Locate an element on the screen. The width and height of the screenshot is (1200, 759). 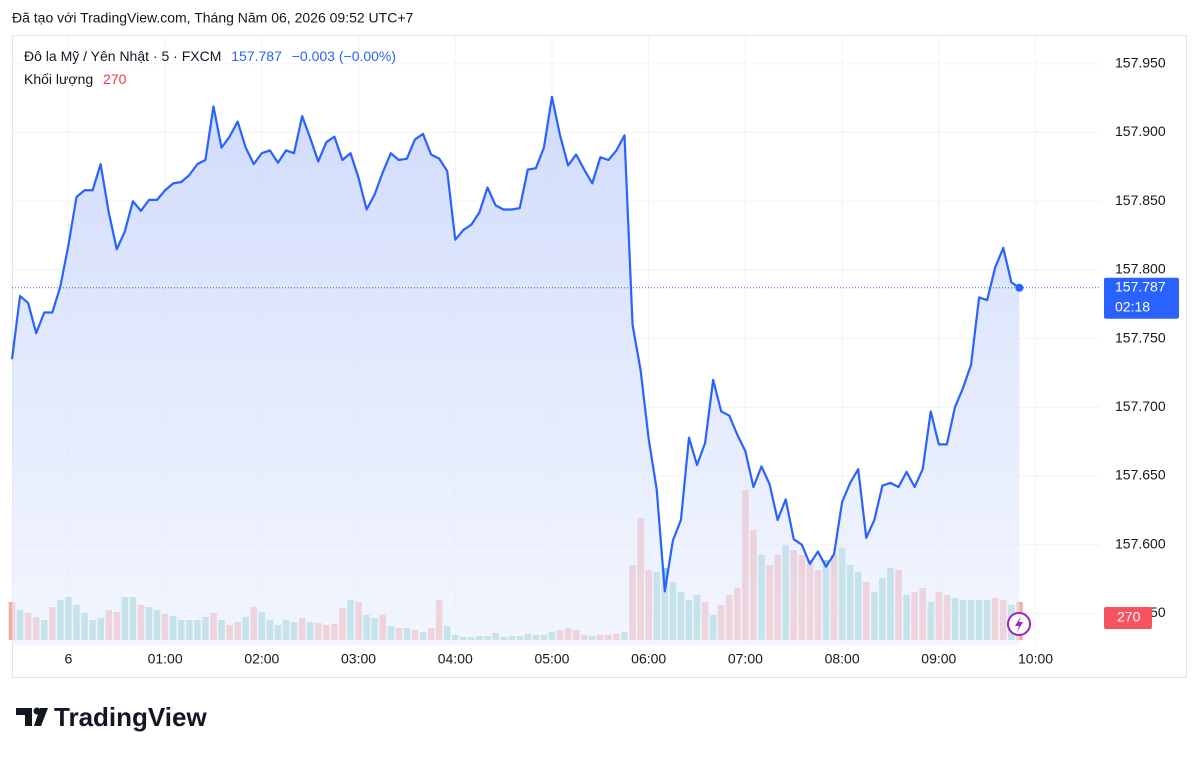
y-tick-label: 157.800 is located at coordinates (1140, 269).